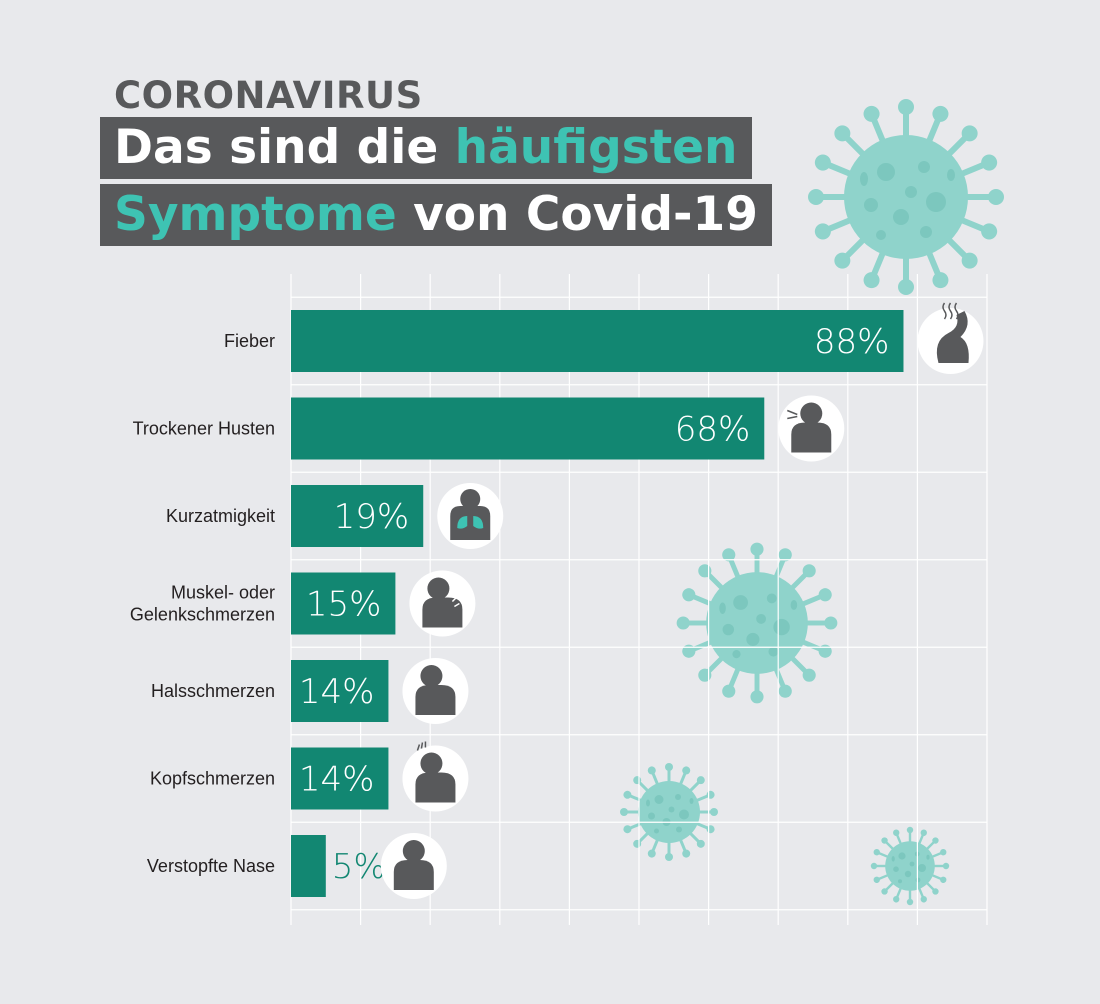  I want to click on category-label-line: Halsschmerzen, so click(213, 691).